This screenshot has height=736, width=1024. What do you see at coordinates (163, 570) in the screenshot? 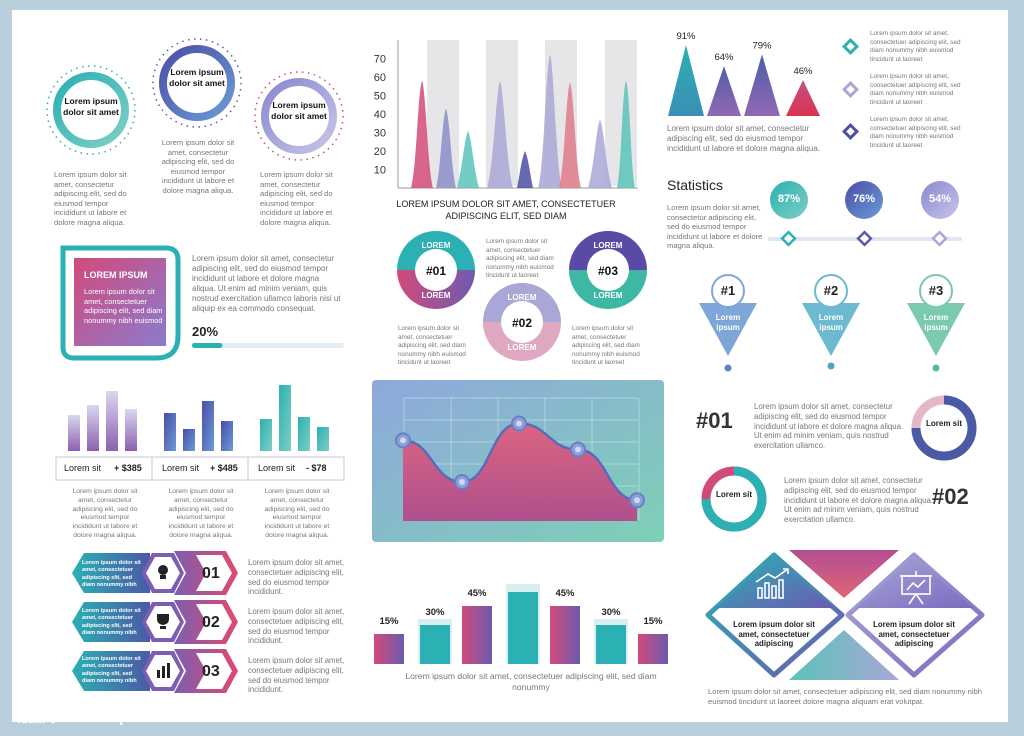
I see `lightbulb-icon` at bounding box center [163, 570].